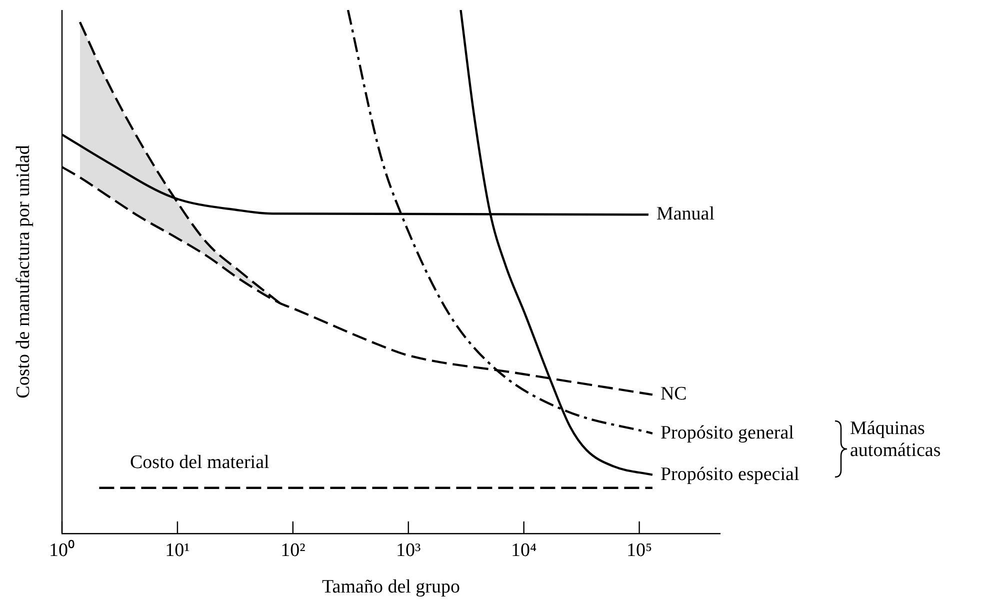 This screenshot has width=990, height=603. I want to click on y-axis-title: Costo de manufactura por unidad, so click(23, 271).